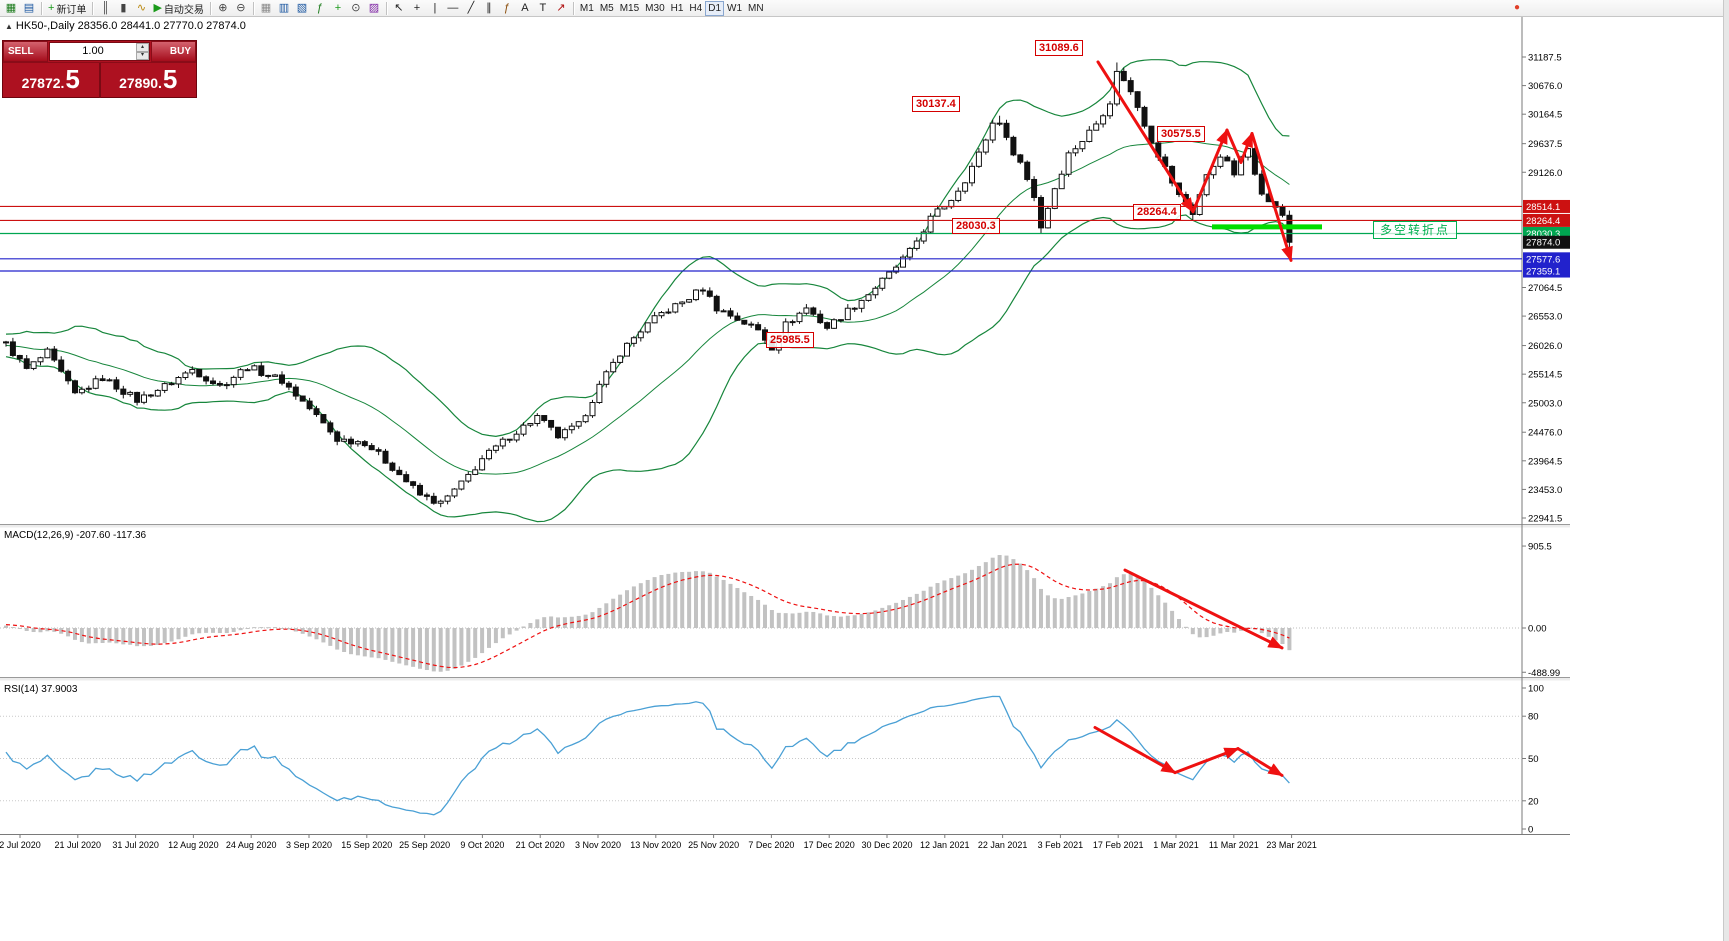 This screenshot has width=1729, height=941. I want to click on axis-label: 22 Jan 2021, so click(1003, 845).